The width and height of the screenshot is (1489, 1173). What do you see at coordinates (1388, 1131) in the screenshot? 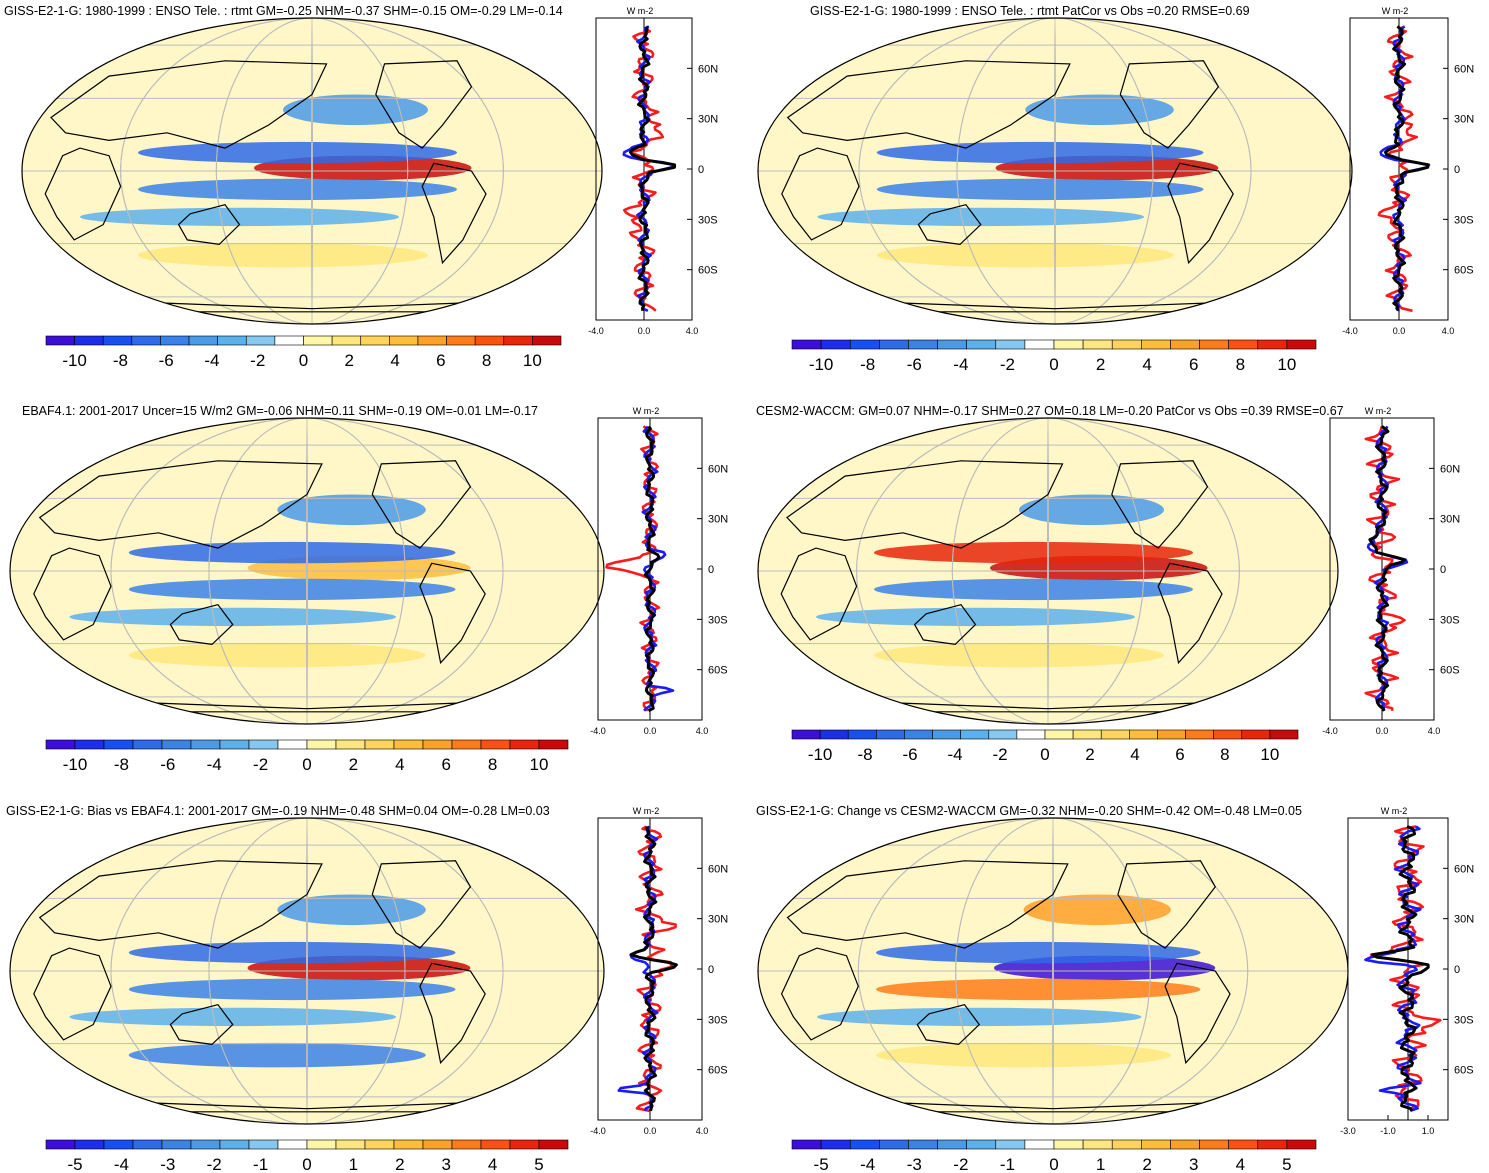
I see `zonal-x-label: -1.0` at bounding box center [1388, 1131].